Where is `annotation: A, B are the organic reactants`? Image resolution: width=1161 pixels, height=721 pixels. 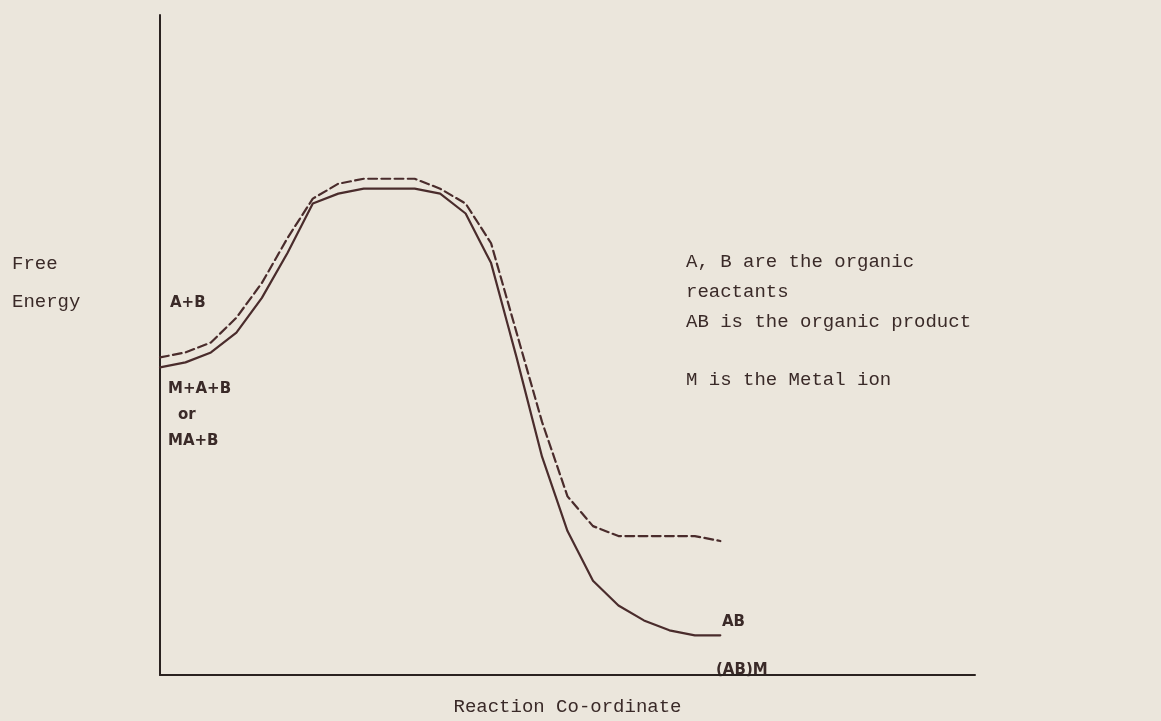 annotation: A, B are the organic reactants is located at coordinates (806, 277).